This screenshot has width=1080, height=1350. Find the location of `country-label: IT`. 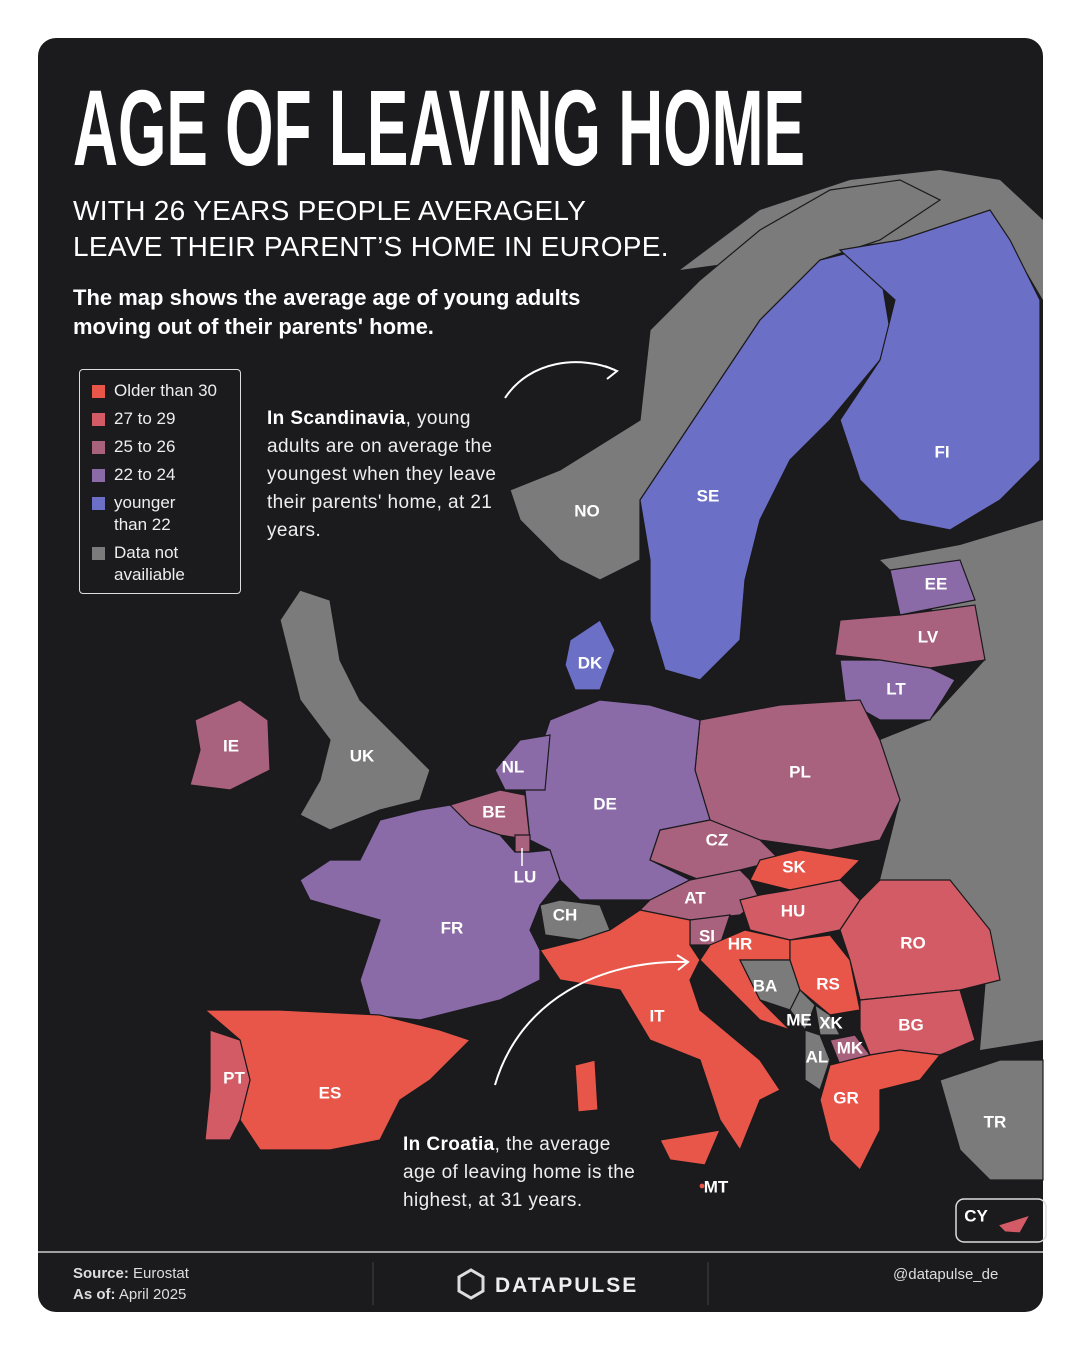

country-label: IT is located at coordinates (657, 1015).